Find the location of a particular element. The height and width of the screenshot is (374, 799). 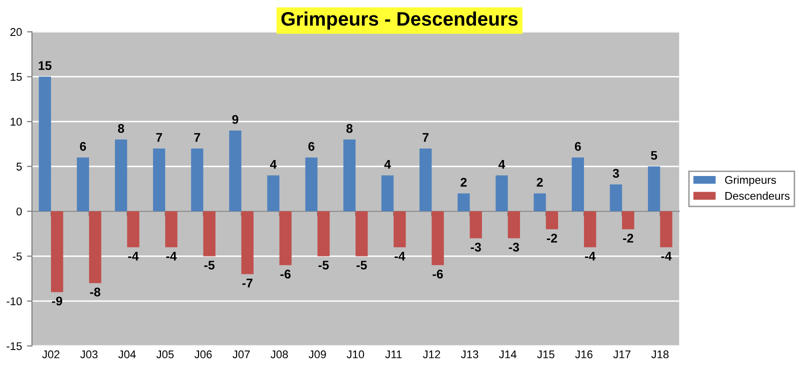

y-tick-label: -15 is located at coordinates (14, 346).